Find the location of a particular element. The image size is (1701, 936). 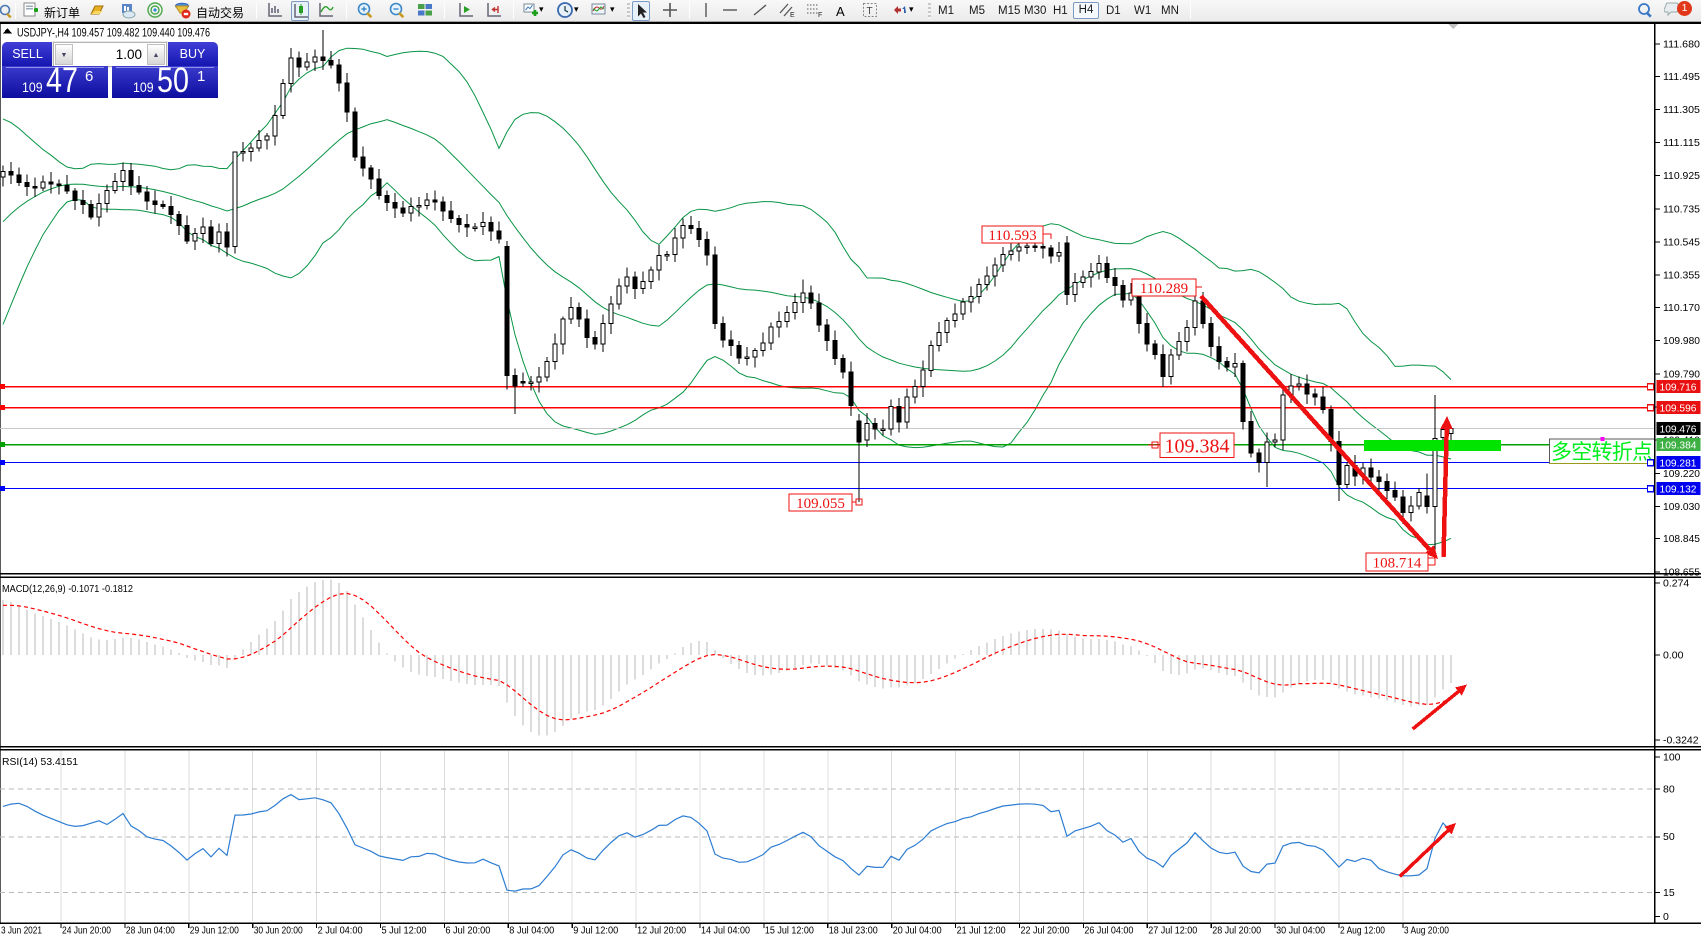

svg-text: 111.115 is located at coordinates (1681, 143).